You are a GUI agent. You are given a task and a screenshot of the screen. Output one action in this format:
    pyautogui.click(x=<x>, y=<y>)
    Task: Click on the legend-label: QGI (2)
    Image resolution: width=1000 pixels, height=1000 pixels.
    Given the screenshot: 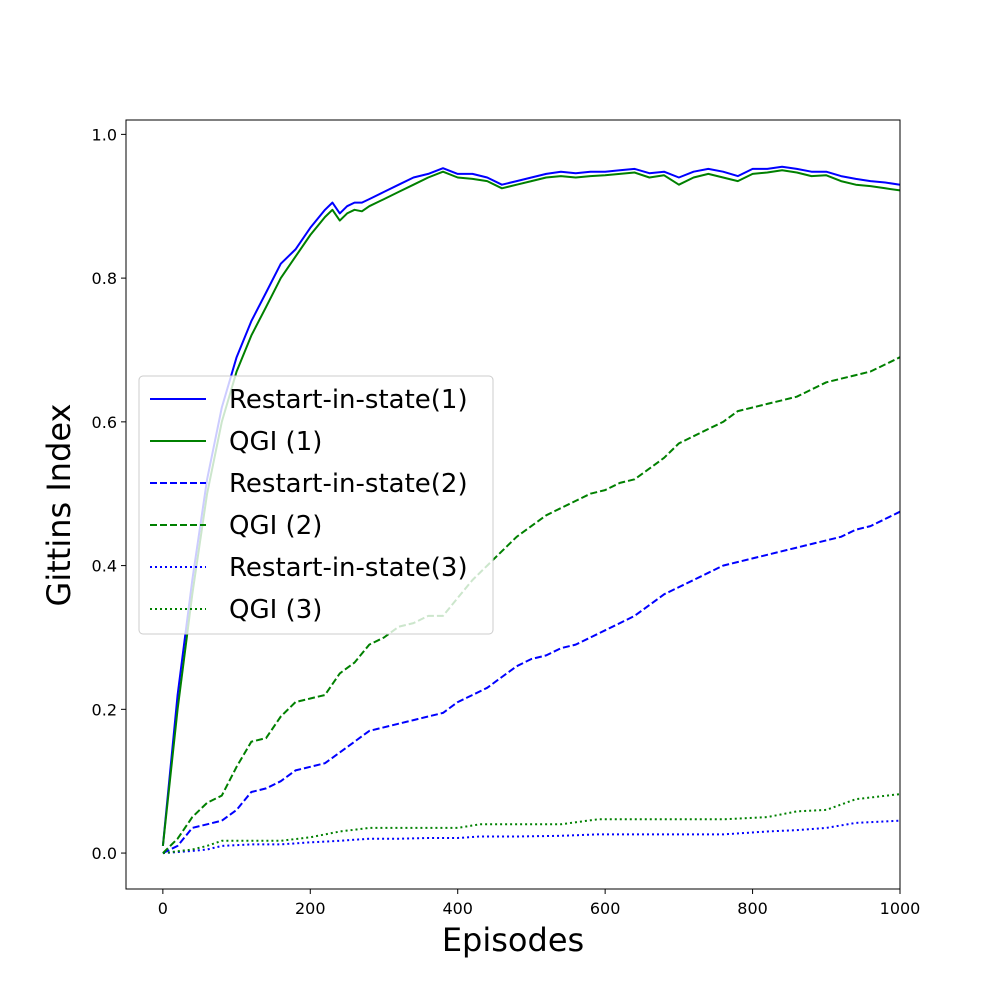 What is the action you would take?
    pyautogui.click(x=275, y=526)
    